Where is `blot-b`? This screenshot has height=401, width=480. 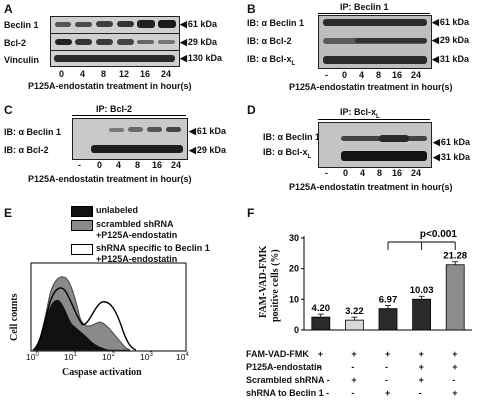 blot-b is located at coordinates (375, 42).